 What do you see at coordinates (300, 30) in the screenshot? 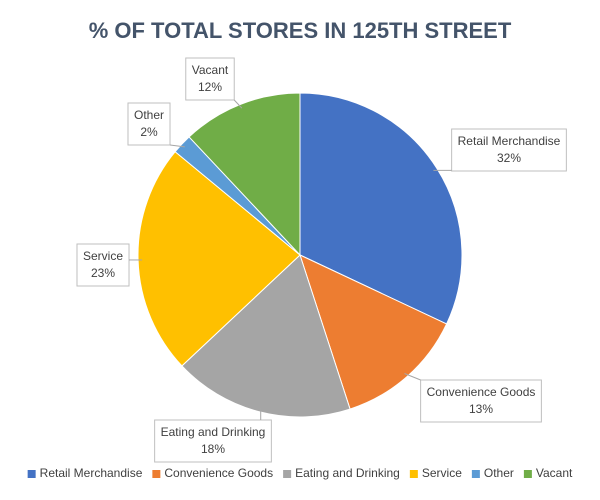
I see `chart-title: % OF TOTAL STORES IN 125TH STREET` at bounding box center [300, 30].